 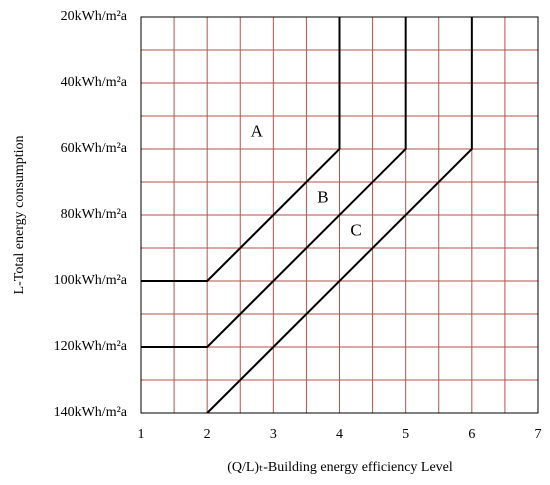 What do you see at coordinates (94, 214) in the screenshot?
I see `y-tick-label: 80kWh/m²a` at bounding box center [94, 214].